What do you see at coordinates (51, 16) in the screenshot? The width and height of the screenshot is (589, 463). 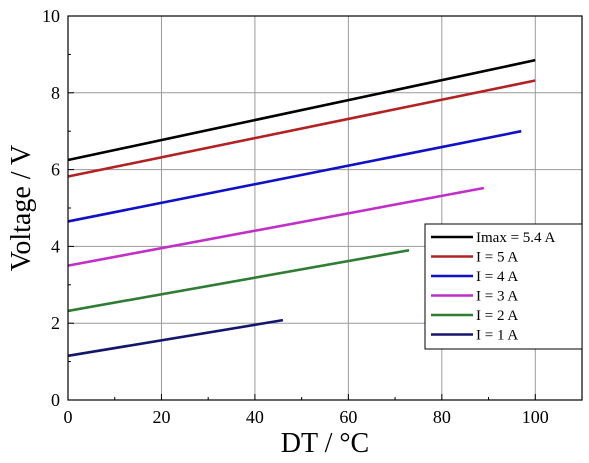 I see `y-tick-label: 10` at bounding box center [51, 16].